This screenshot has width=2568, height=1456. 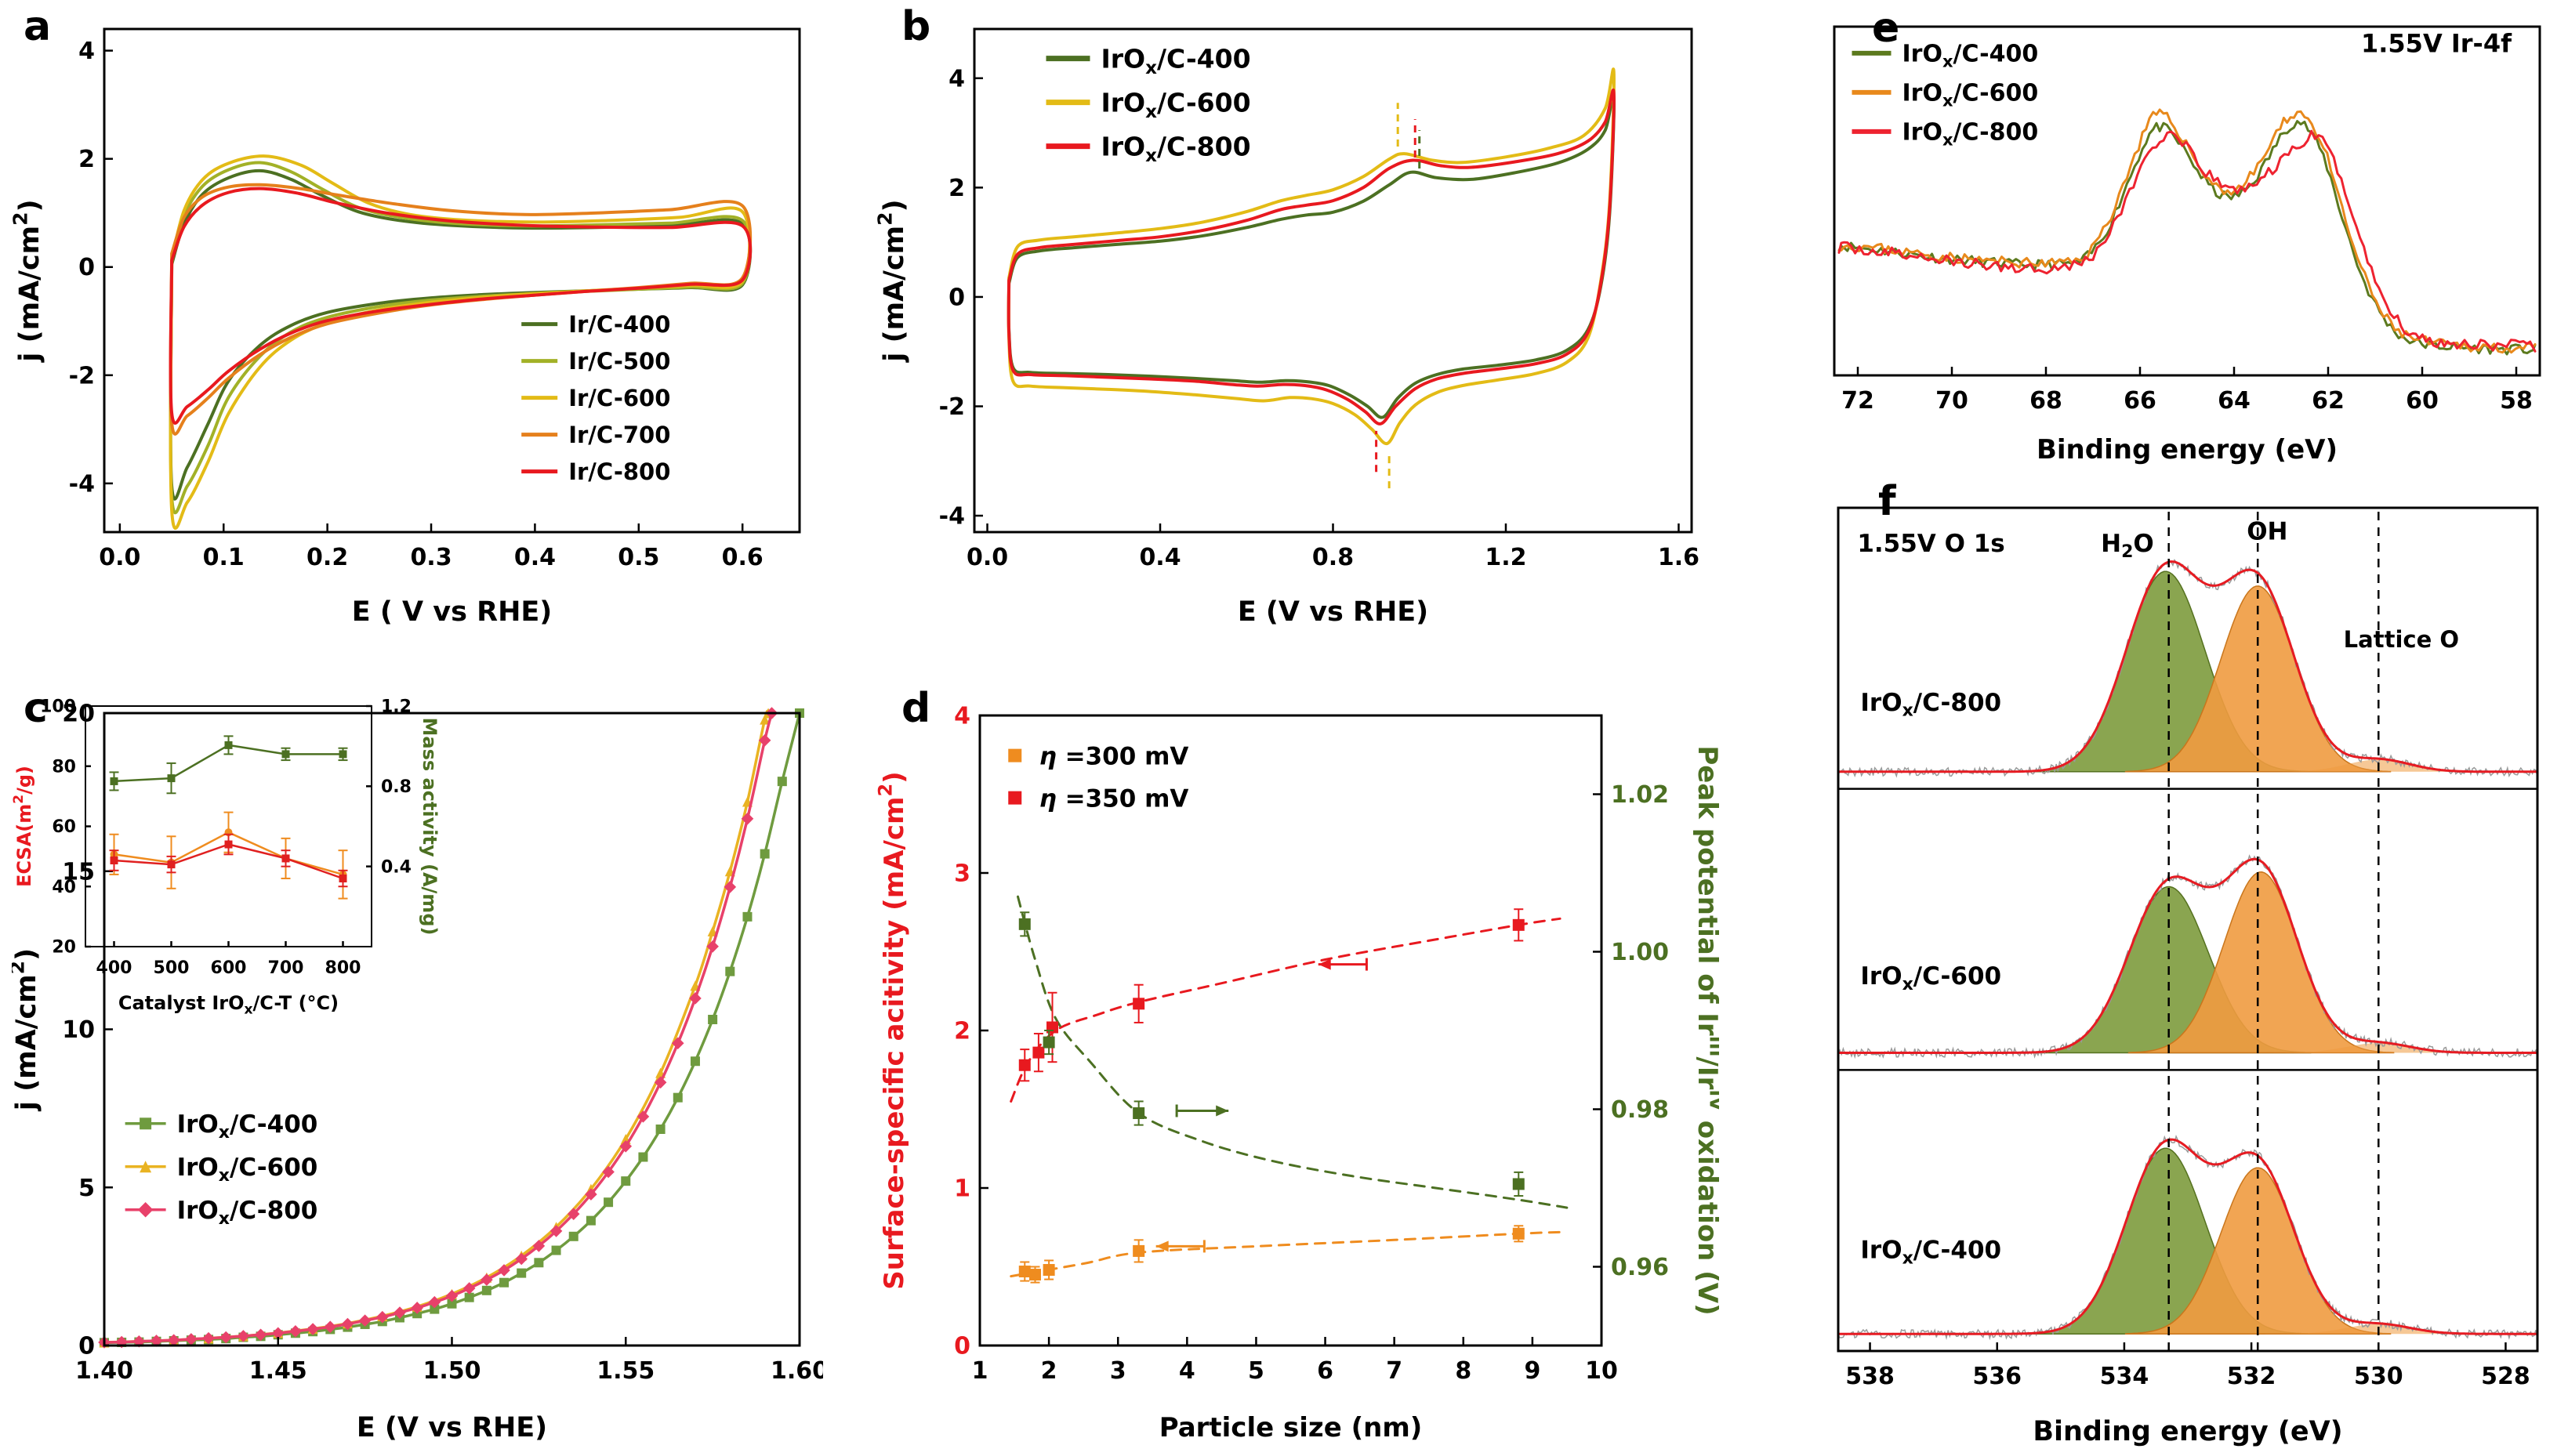 I want to click on svg-text: 0.3, so click(x=431, y=557).